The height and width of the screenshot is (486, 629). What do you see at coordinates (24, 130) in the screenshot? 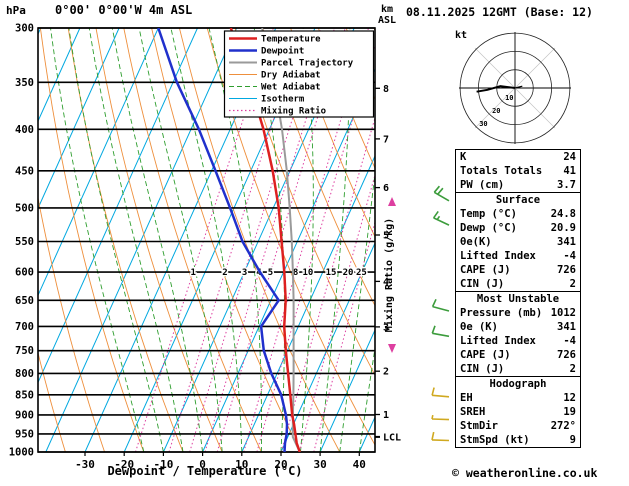
I see `svg-text: 400` at bounding box center [24, 130].